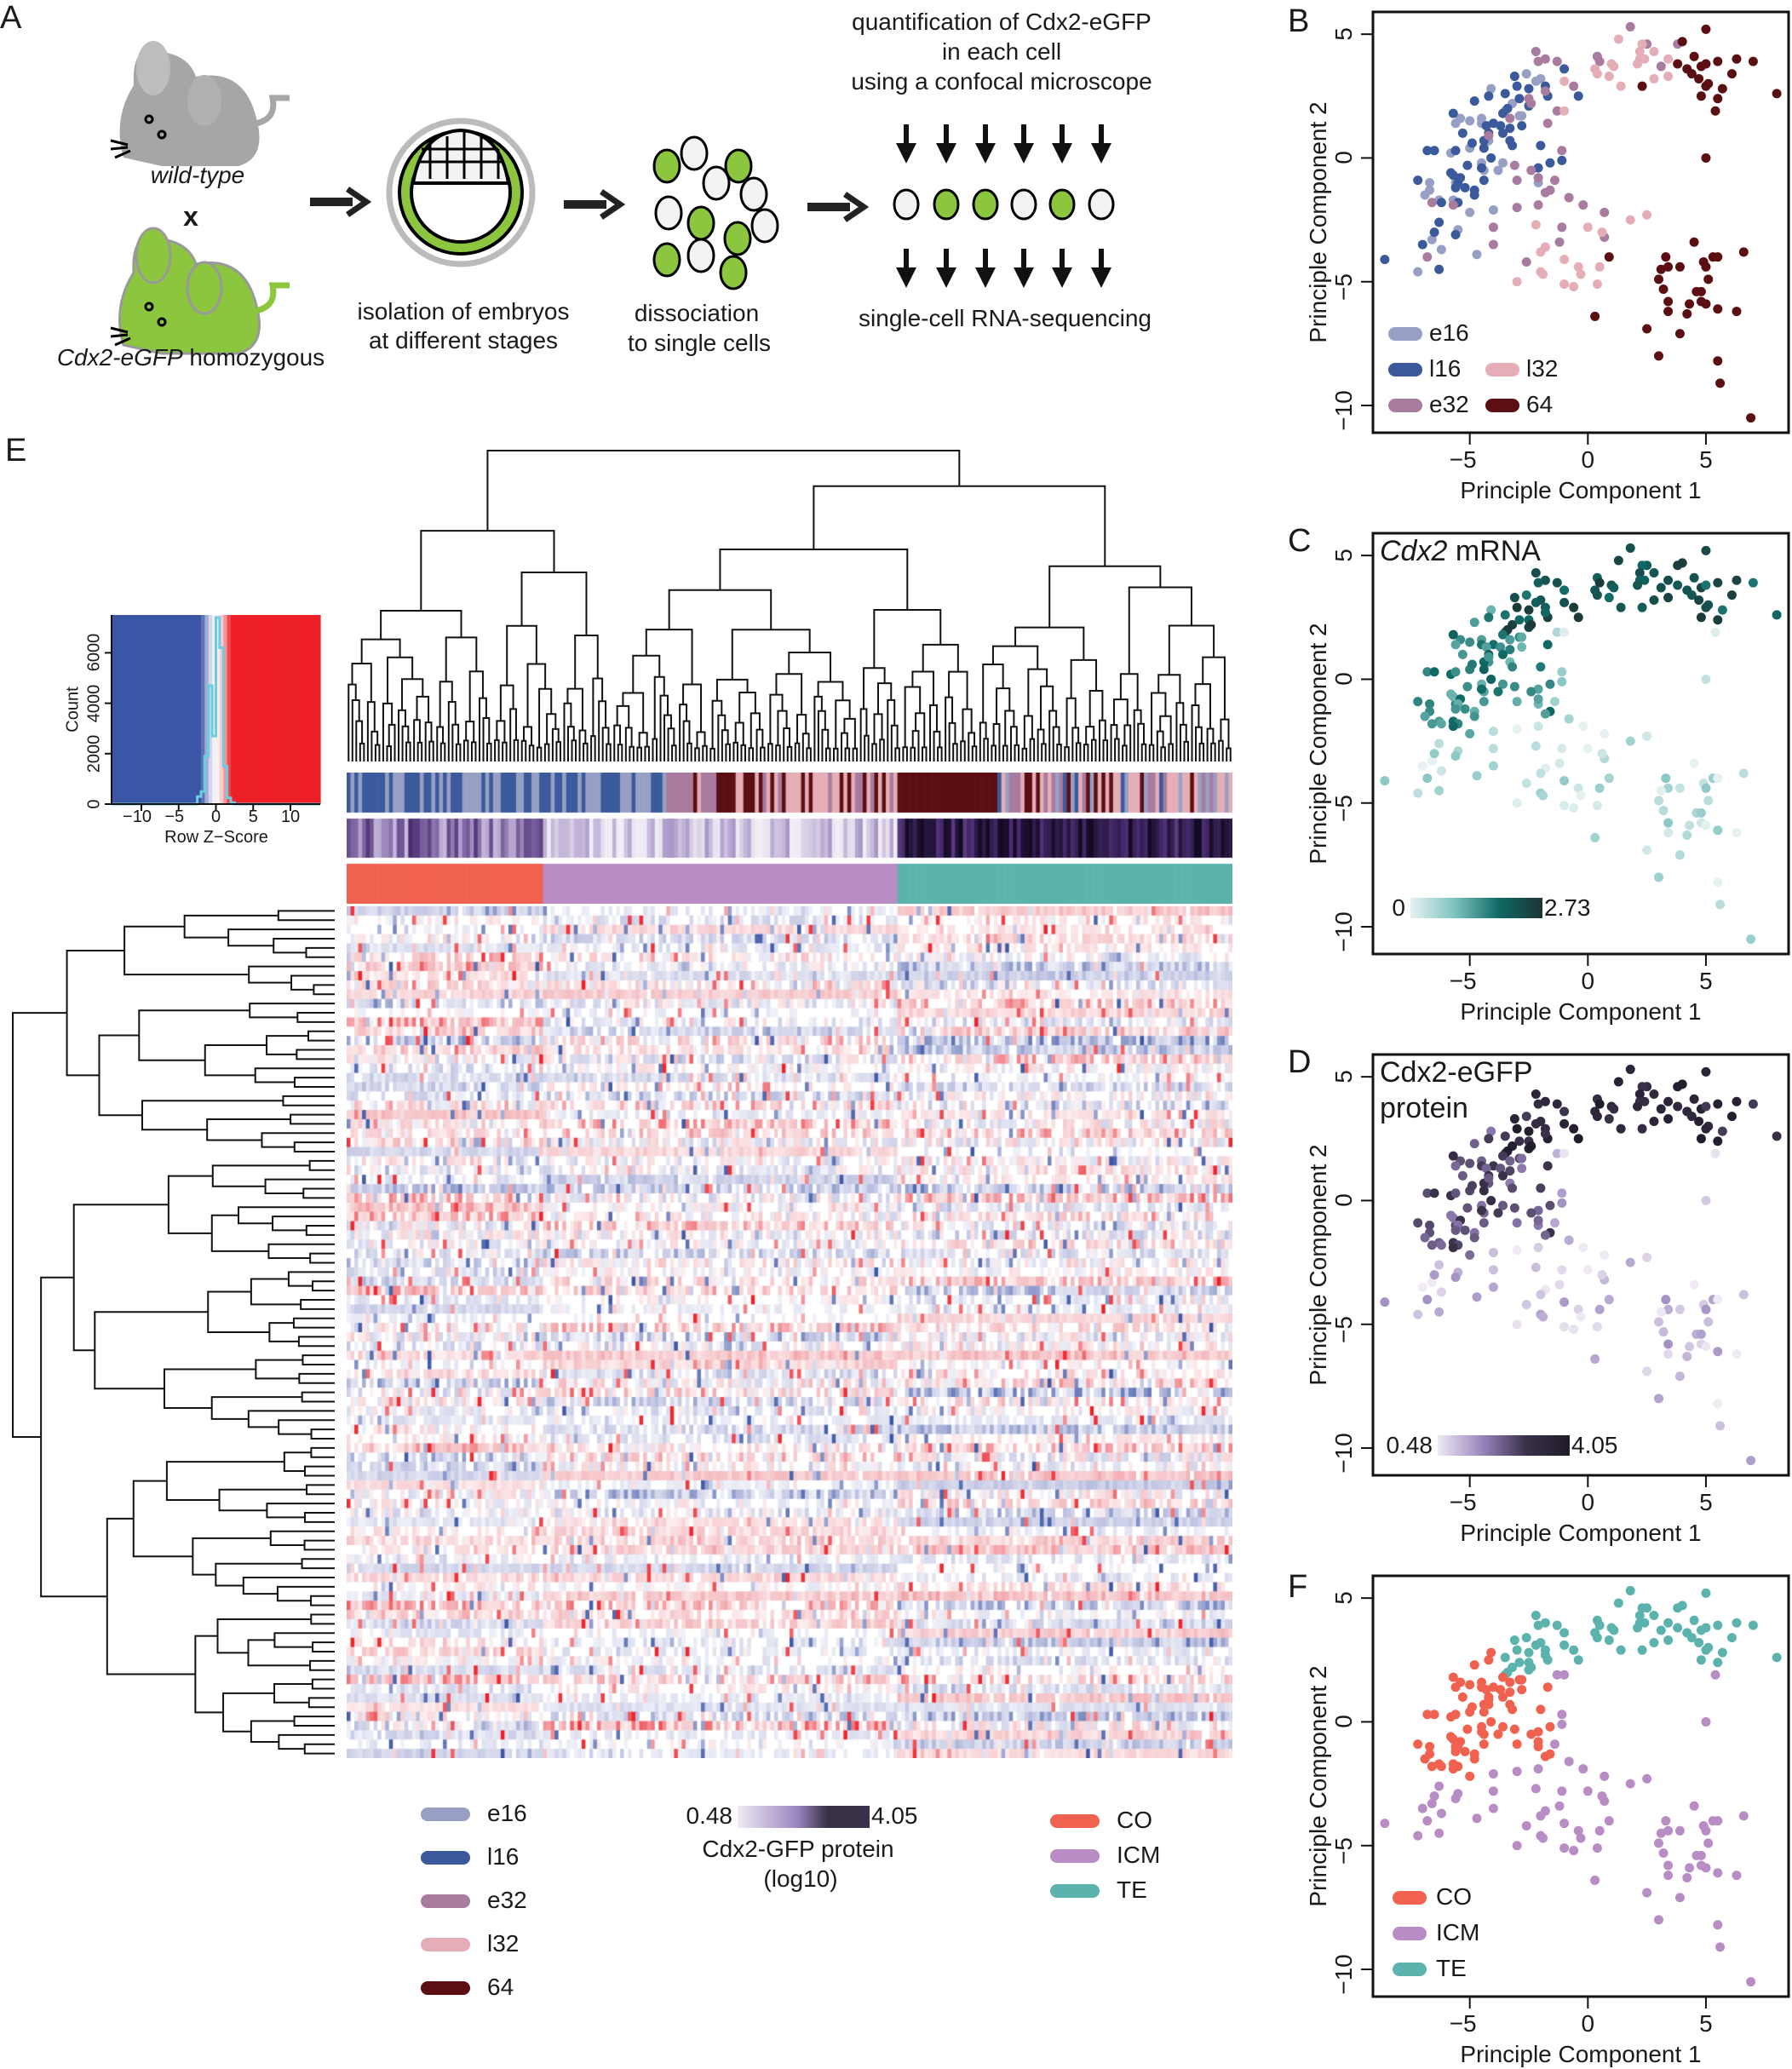 This screenshot has height=2069, width=1792. Describe the element at coordinates (500, 1987) in the screenshot. I see `legend-label-64: 64` at that location.